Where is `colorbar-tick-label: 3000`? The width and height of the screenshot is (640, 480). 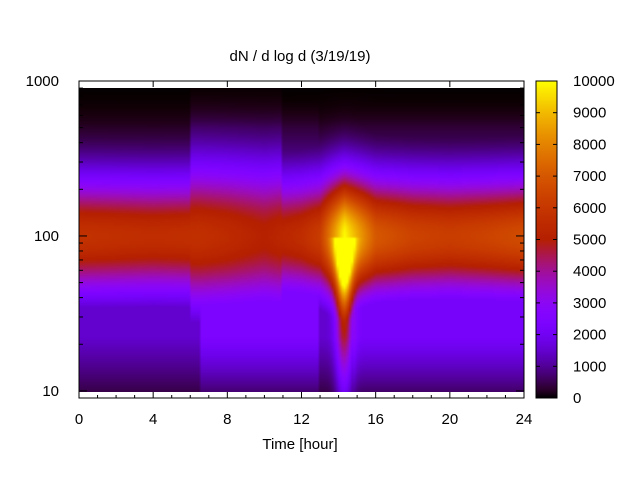 colorbar-tick-label: 3000 is located at coordinates (589, 303).